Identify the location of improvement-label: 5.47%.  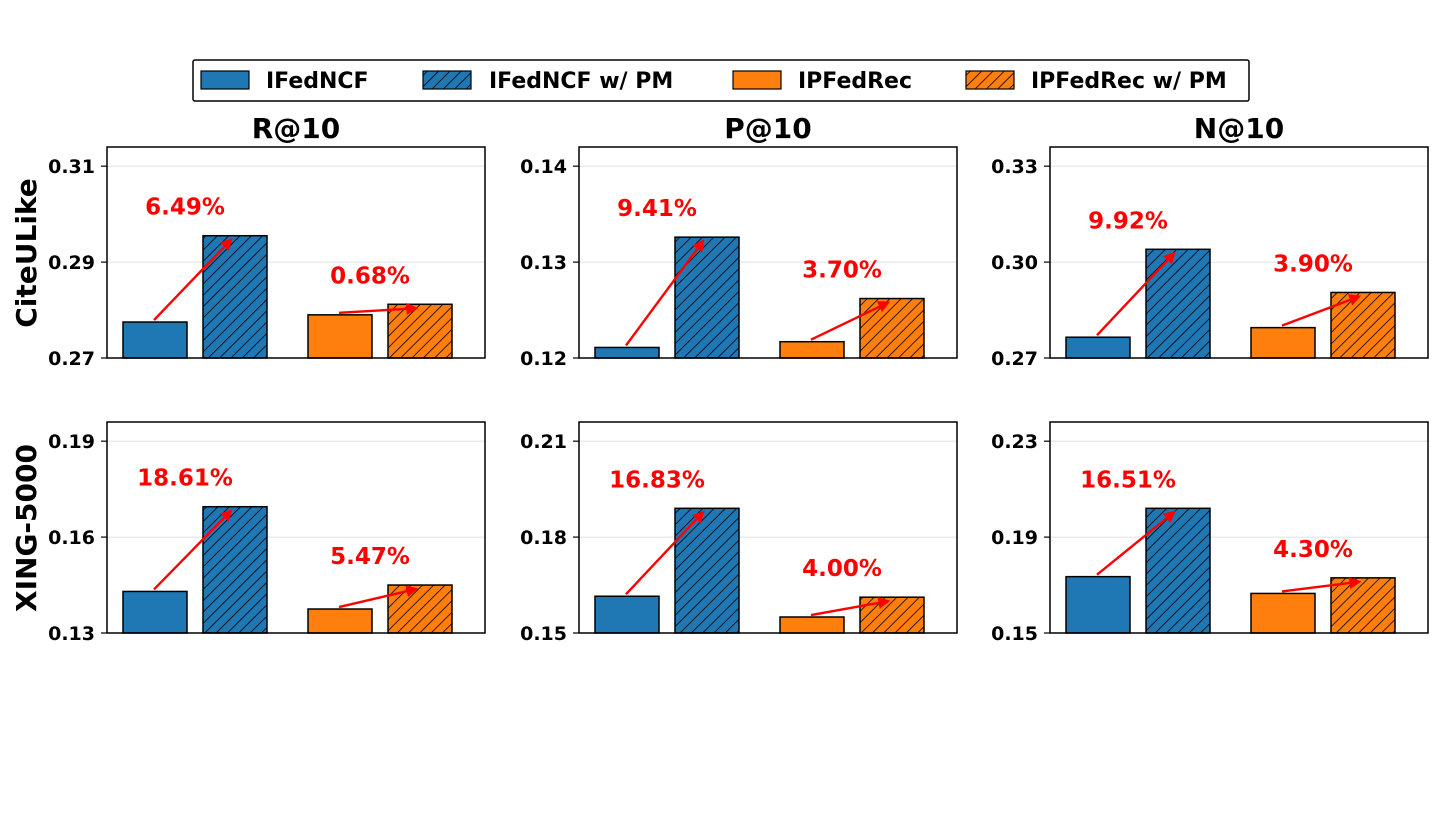
(370, 557).